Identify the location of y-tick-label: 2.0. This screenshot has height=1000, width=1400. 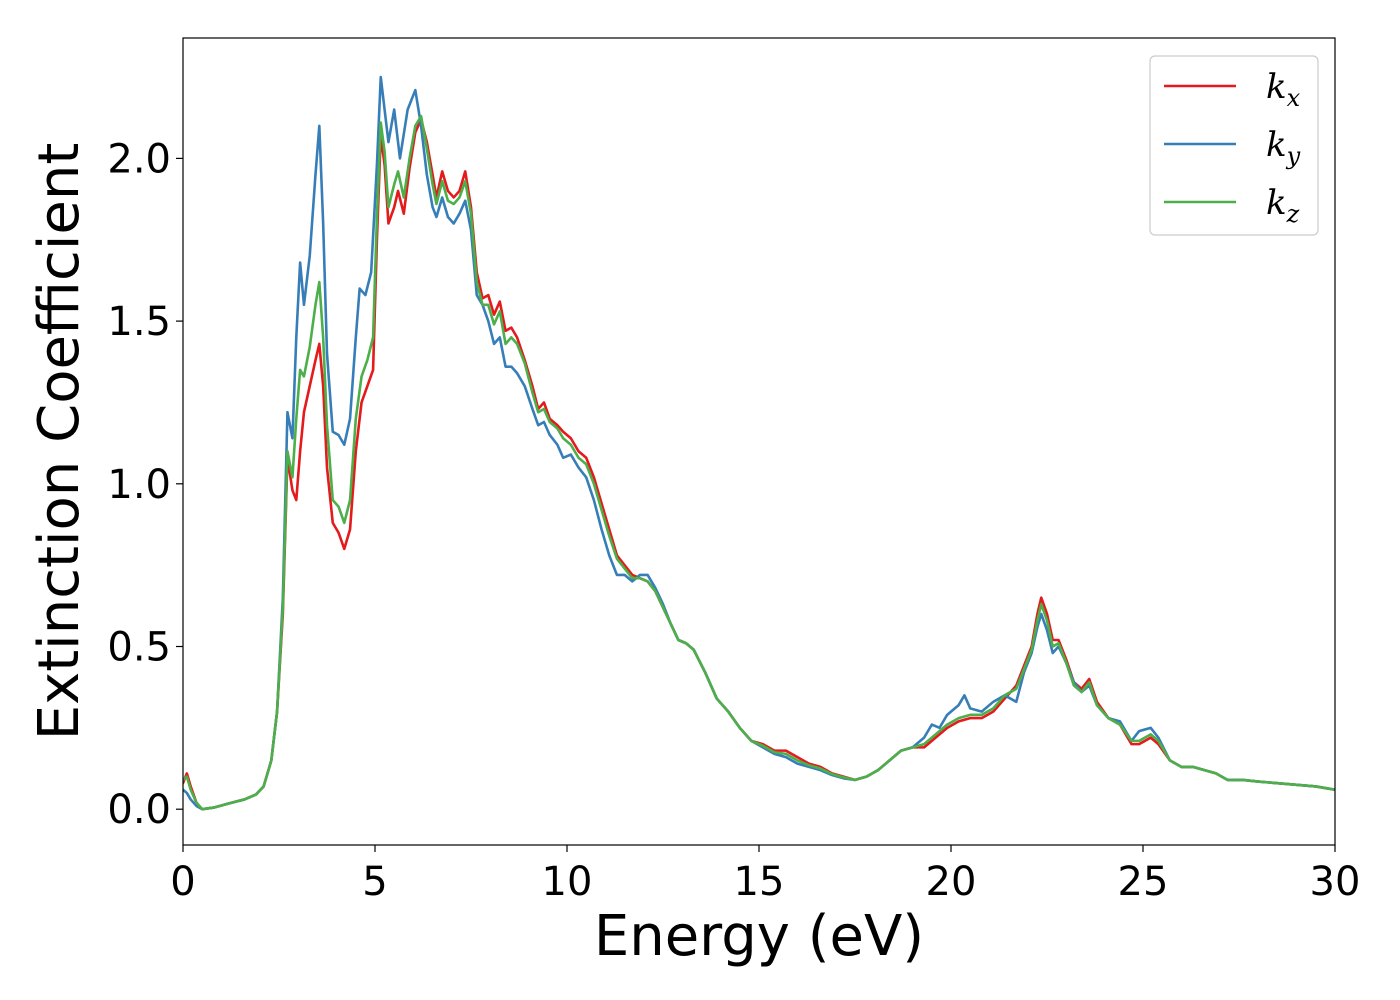
(139, 159).